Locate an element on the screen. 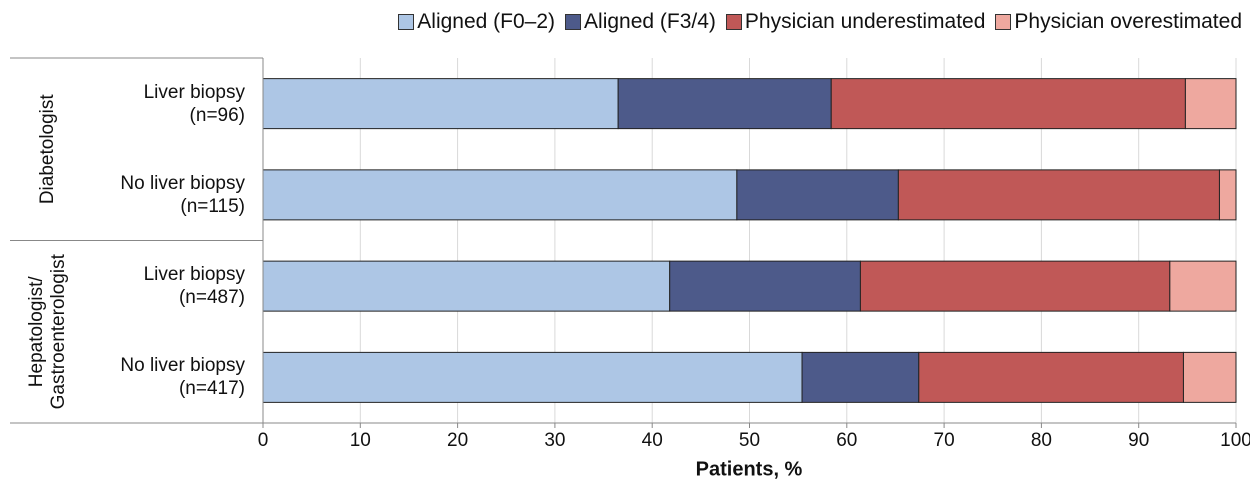 Image resolution: width=1250 pixels, height=486 pixels. group-label: Diabetologist is located at coordinates (47, 149).